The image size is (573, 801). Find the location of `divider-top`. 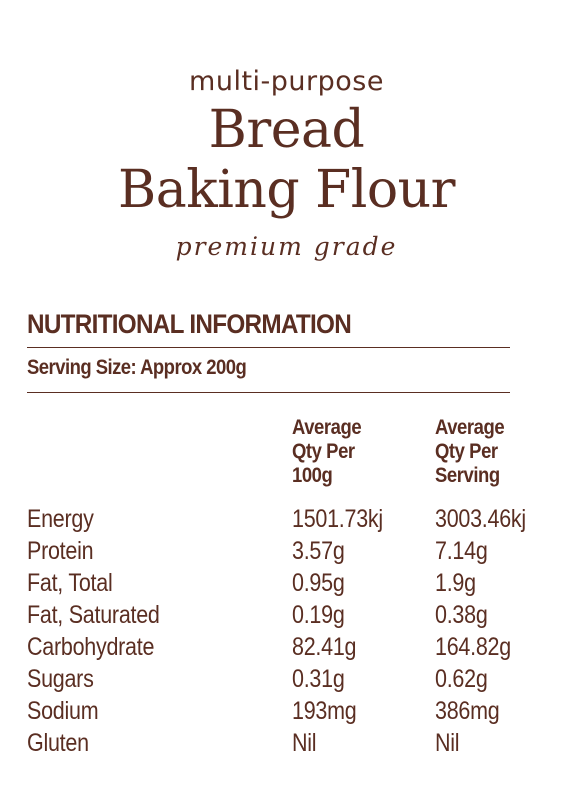

divider-top is located at coordinates (268, 347).